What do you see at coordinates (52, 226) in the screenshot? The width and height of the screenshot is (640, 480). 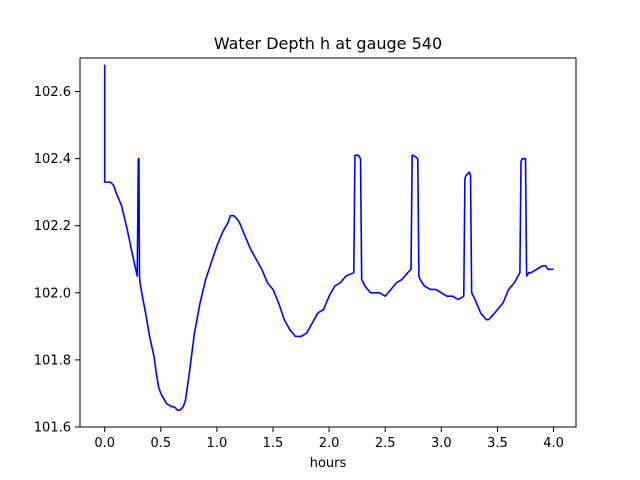 I see `y-tick-label: 102.2` at bounding box center [52, 226].